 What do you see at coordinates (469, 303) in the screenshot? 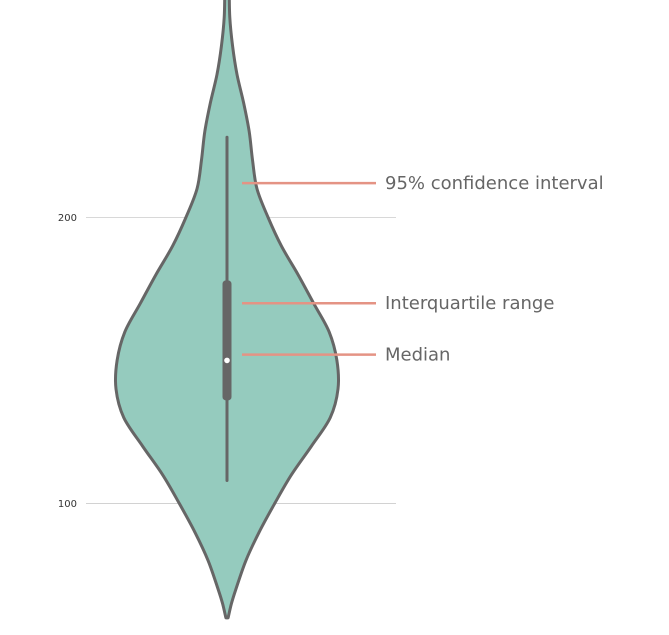
I see `annotation-label-iqr: Interquartile range` at bounding box center [469, 303].